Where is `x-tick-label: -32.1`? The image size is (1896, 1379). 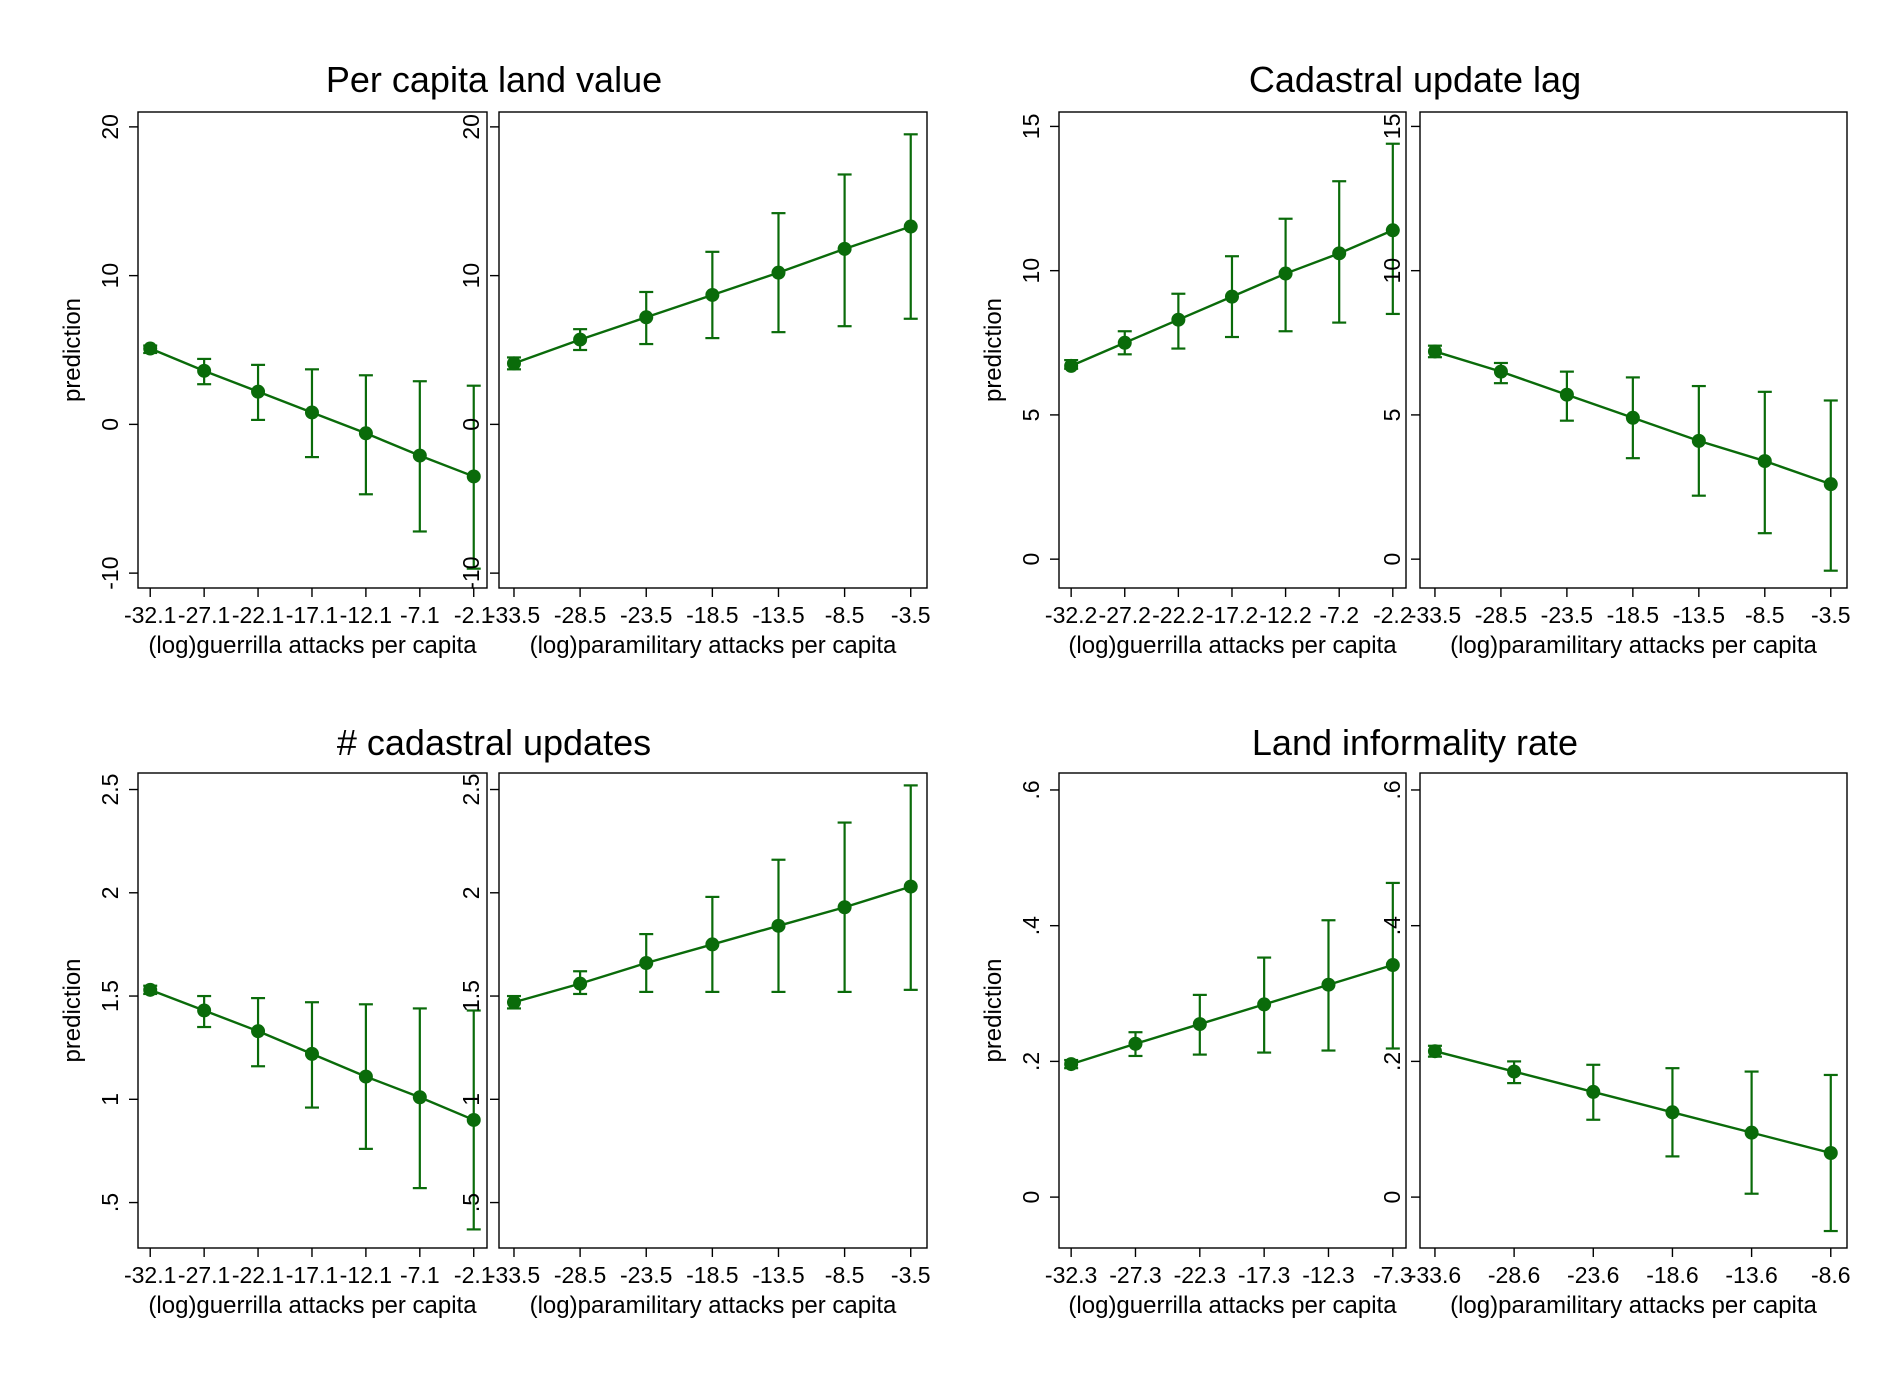
x-tick-label: -32.1 is located at coordinates (150, 615).